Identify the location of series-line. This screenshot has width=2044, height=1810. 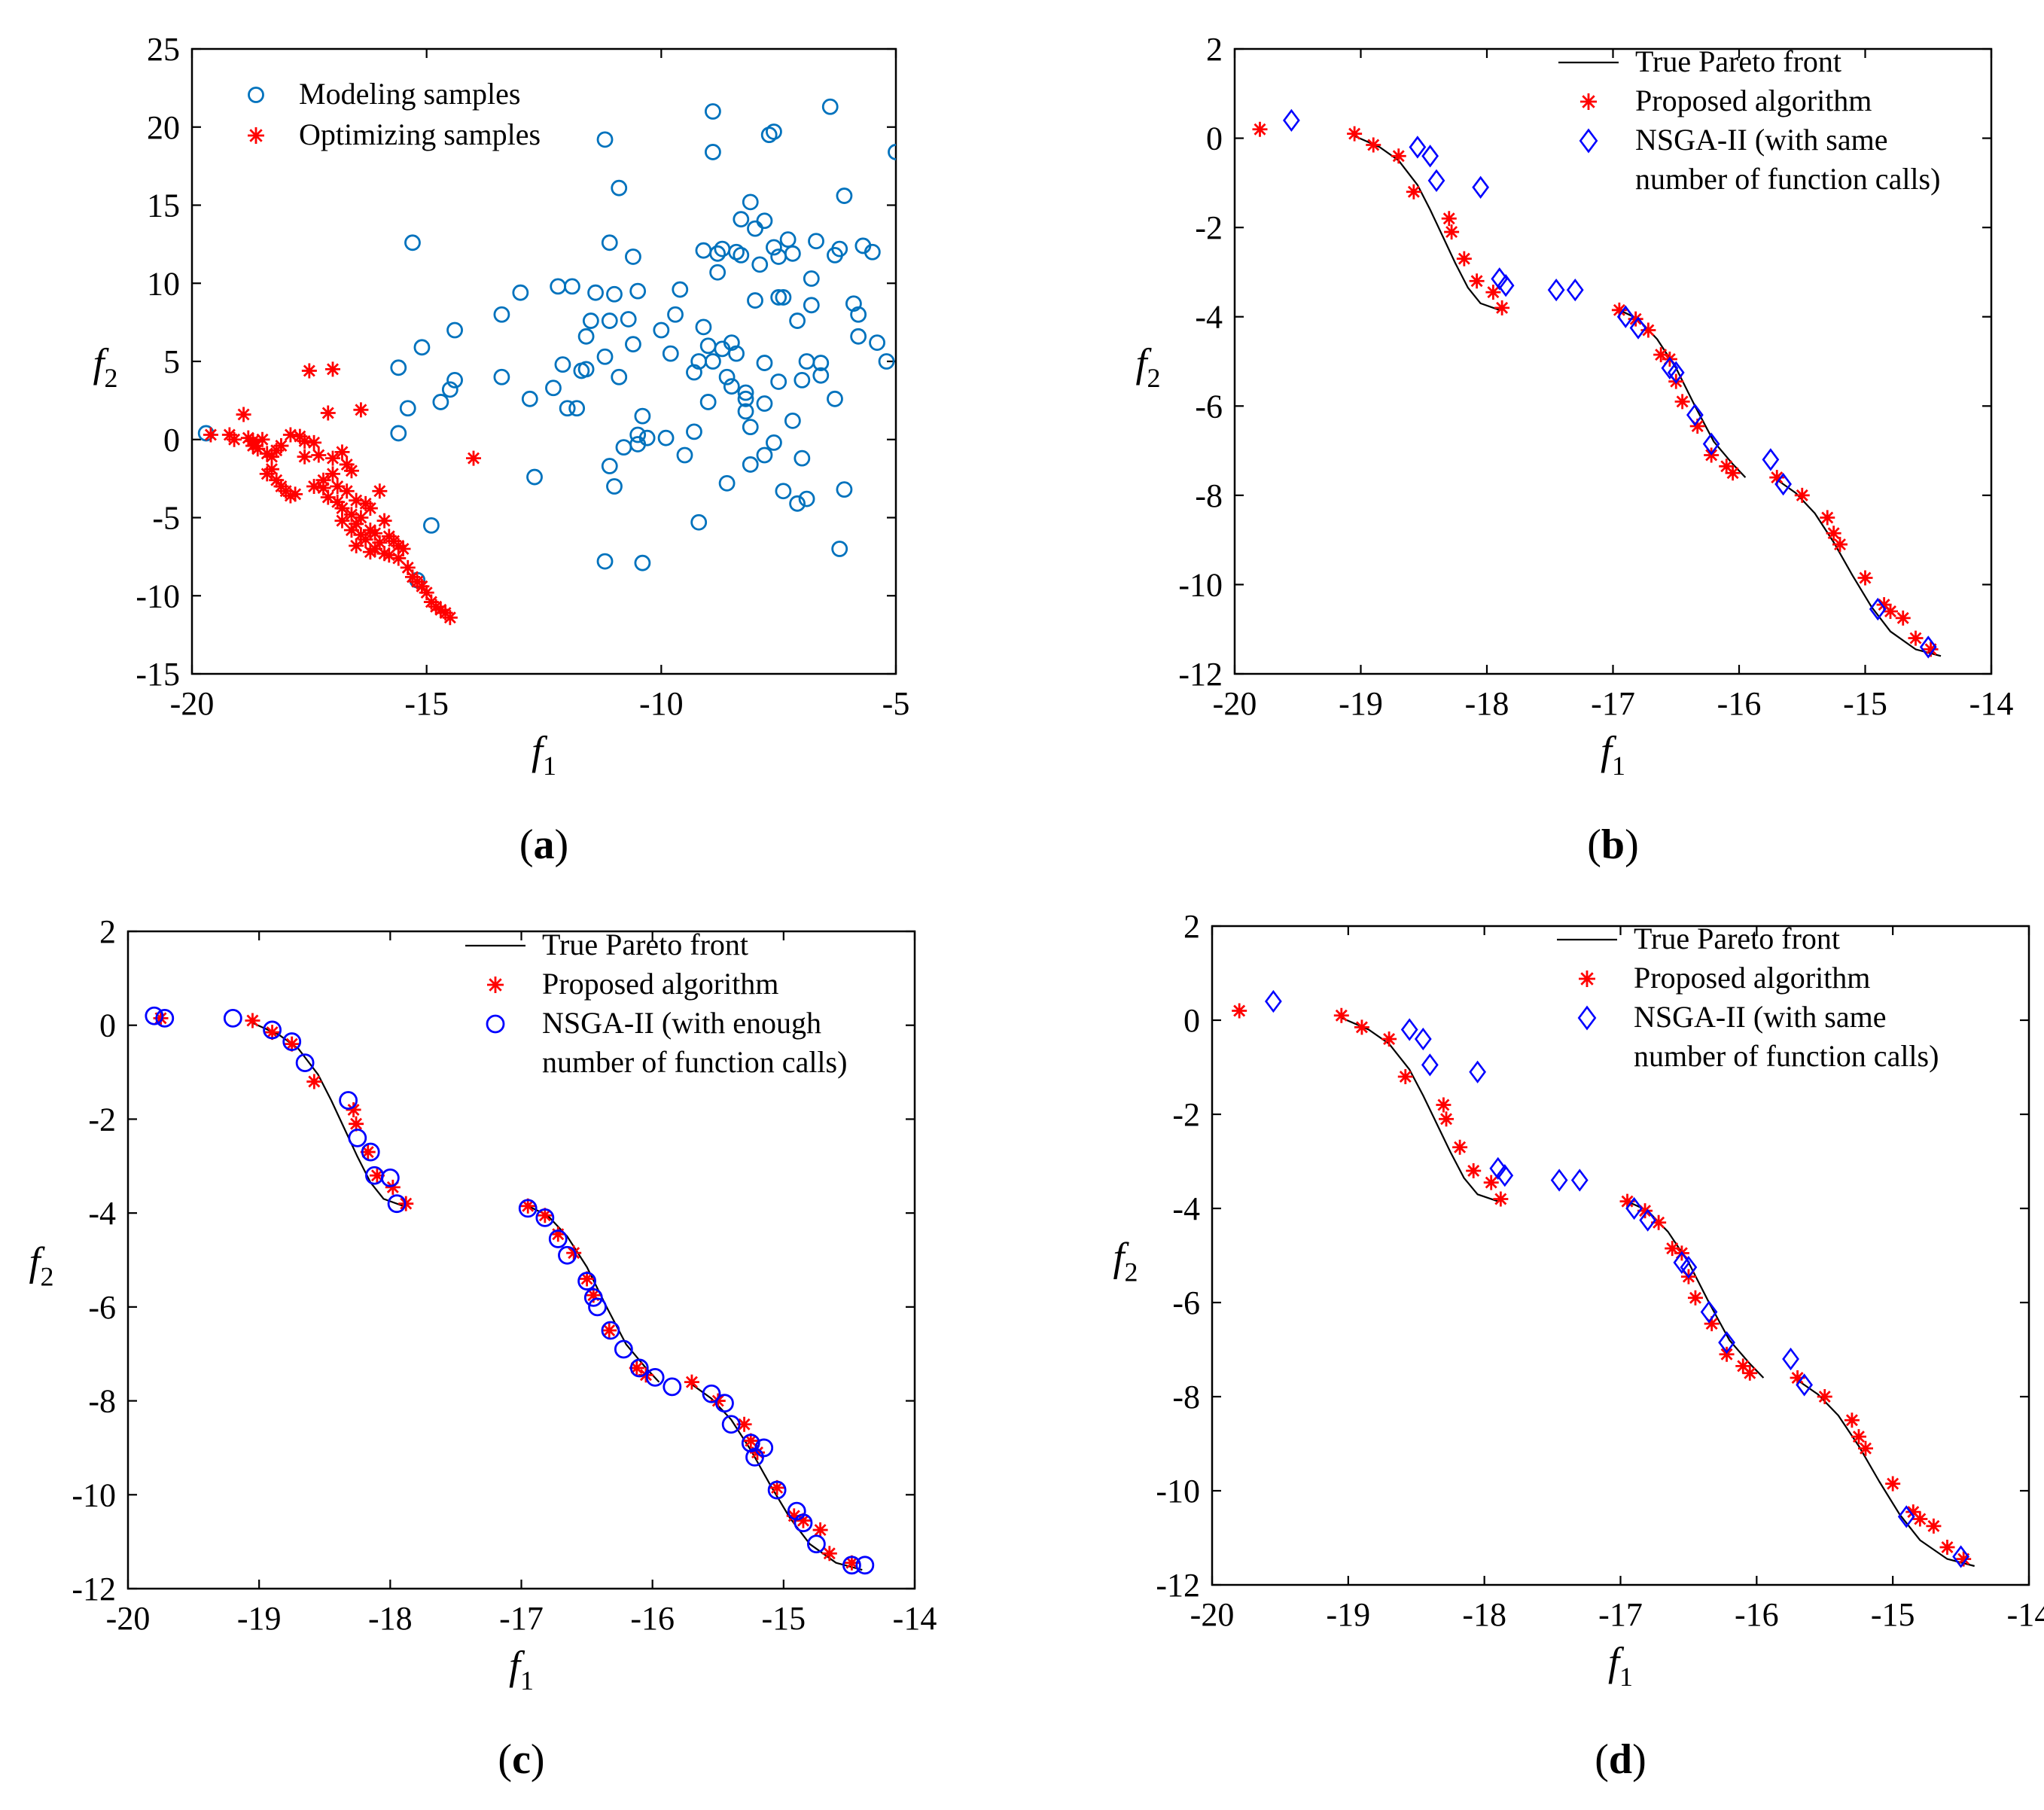
(1658, 1292).